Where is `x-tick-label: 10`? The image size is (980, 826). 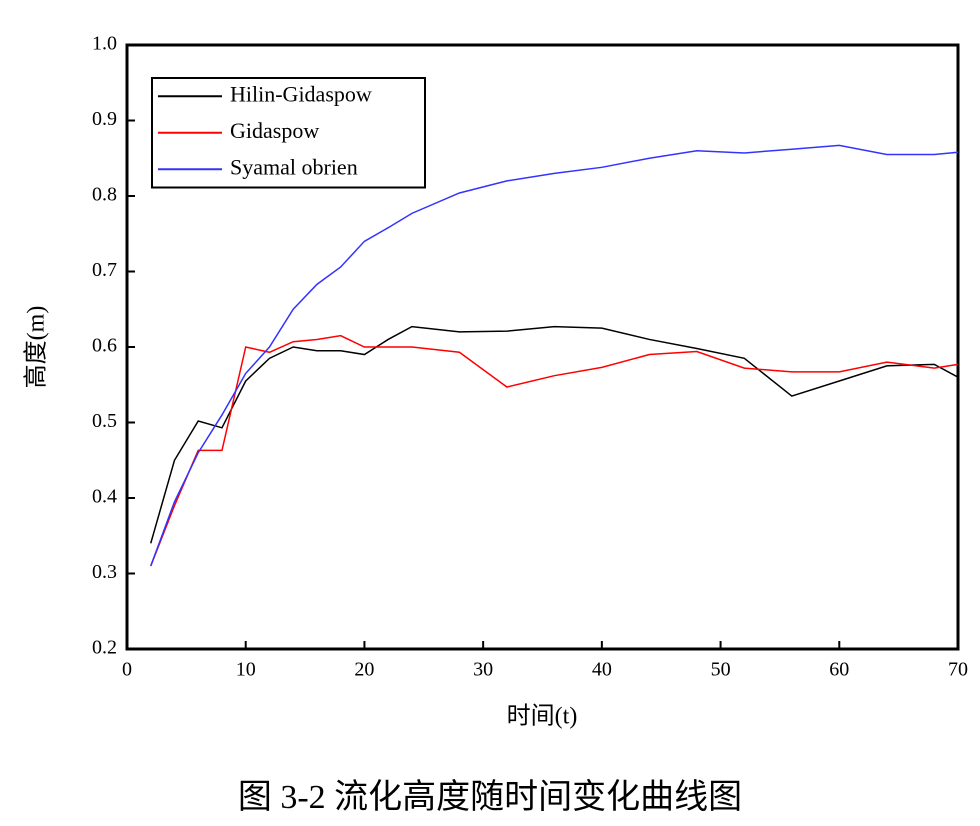 x-tick-label: 10 is located at coordinates (246, 670).